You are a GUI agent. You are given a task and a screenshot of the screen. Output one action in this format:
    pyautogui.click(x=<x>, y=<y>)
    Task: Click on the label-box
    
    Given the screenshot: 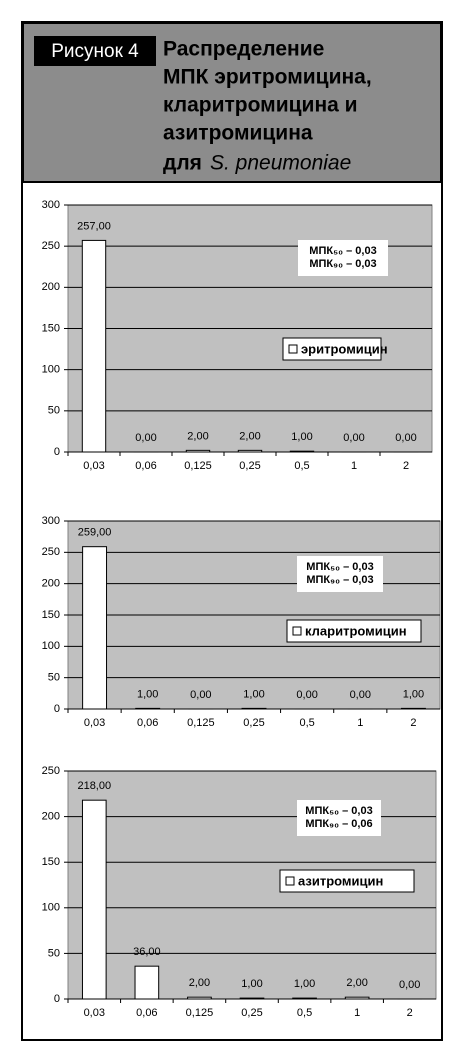 What is the action you would take?
    pyautogui.click(x=95, y=51)
    